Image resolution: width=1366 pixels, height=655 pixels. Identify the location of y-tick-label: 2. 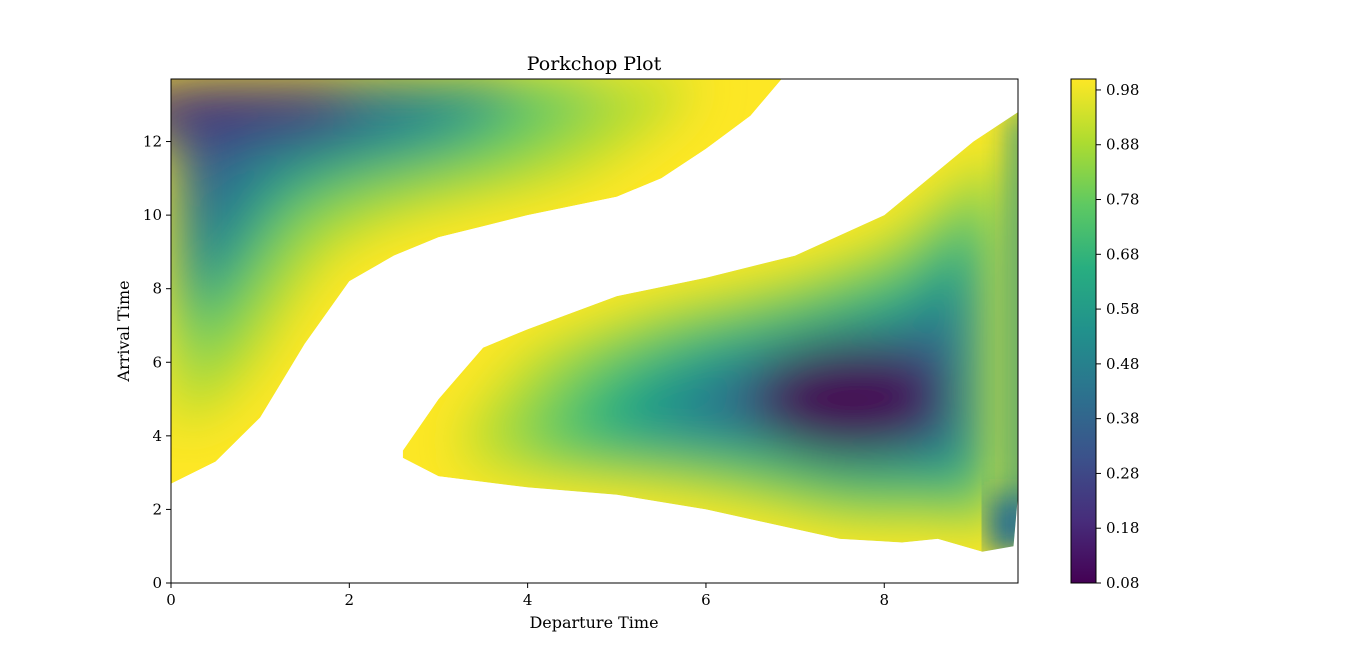
(157, 509).